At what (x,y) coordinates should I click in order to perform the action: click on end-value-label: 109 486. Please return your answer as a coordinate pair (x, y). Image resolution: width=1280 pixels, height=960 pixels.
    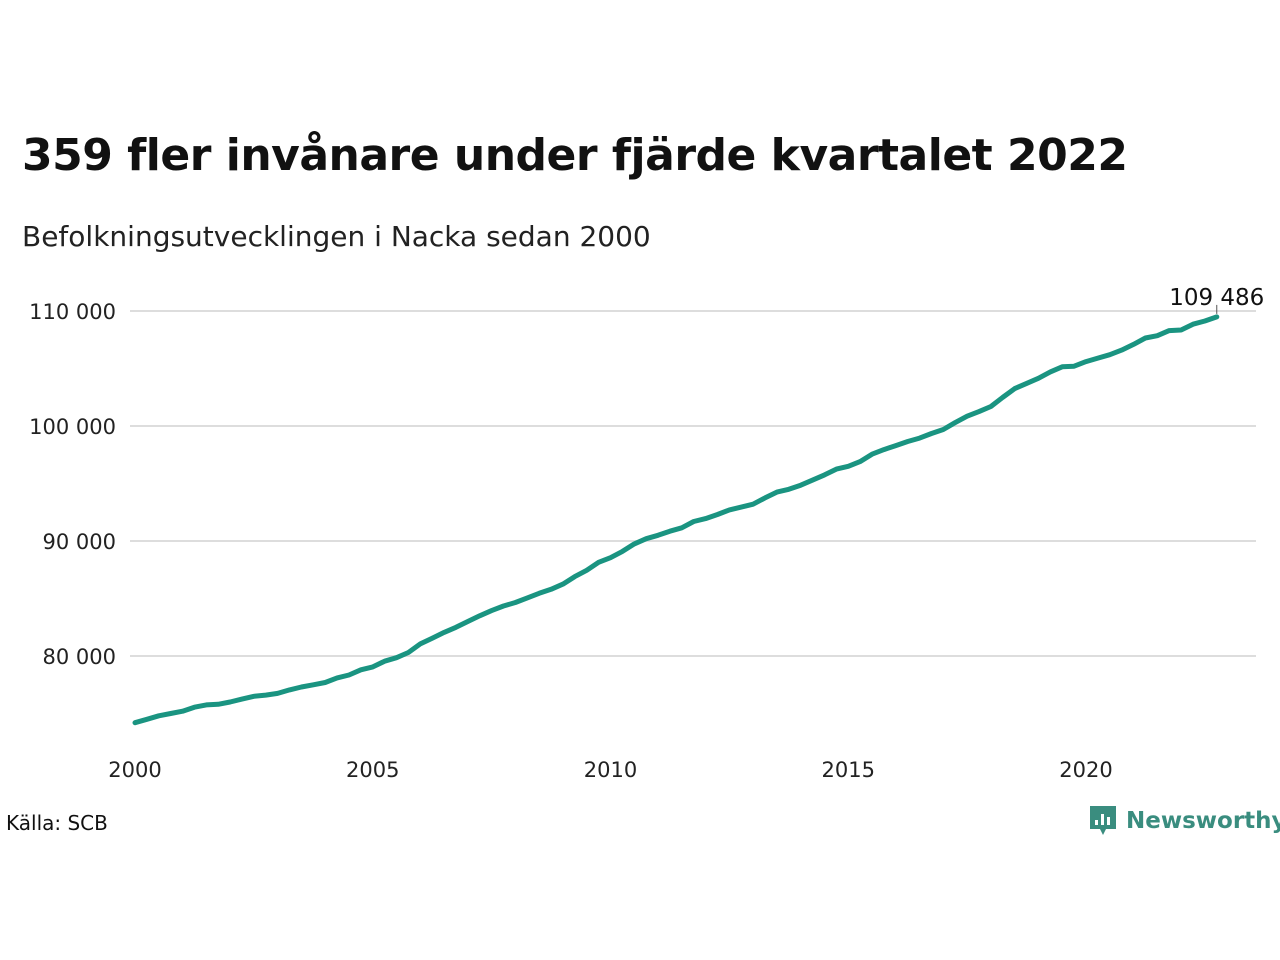
    Looking at the image, I should click on (1216, 298).